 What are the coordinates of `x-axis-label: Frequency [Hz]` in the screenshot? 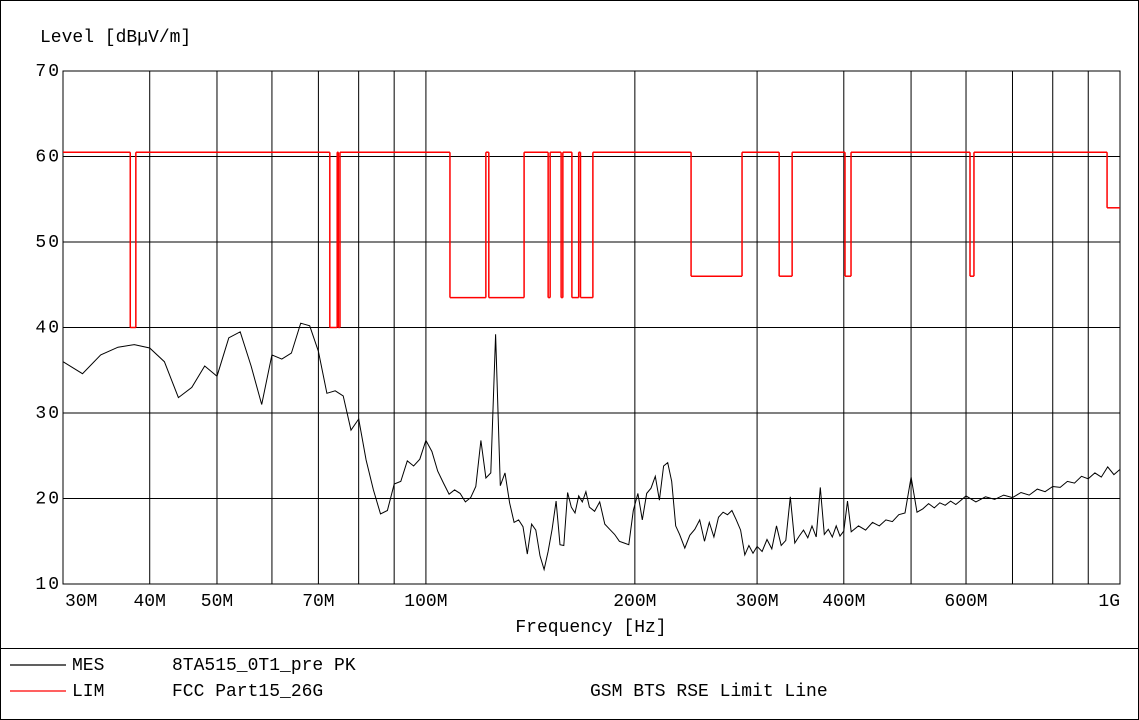 It's located at (590, 628).